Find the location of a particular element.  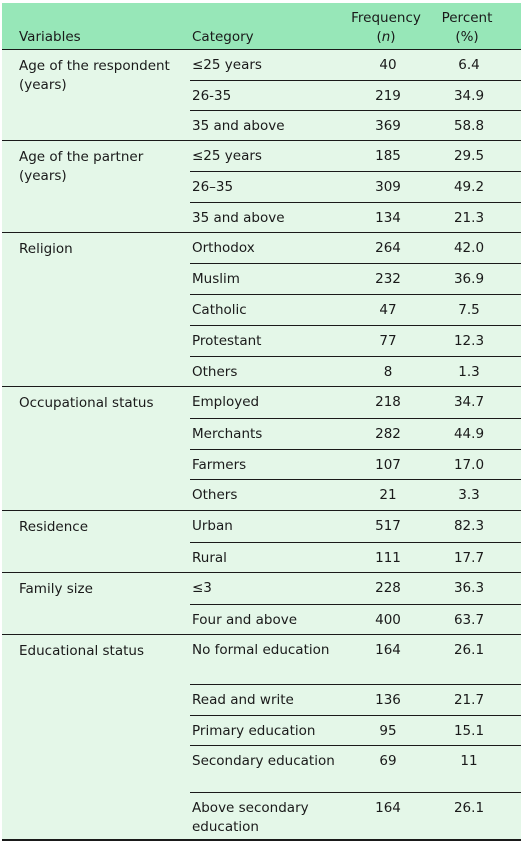

table-row: Others 8 1.3 is located at coordinates (355, 371).